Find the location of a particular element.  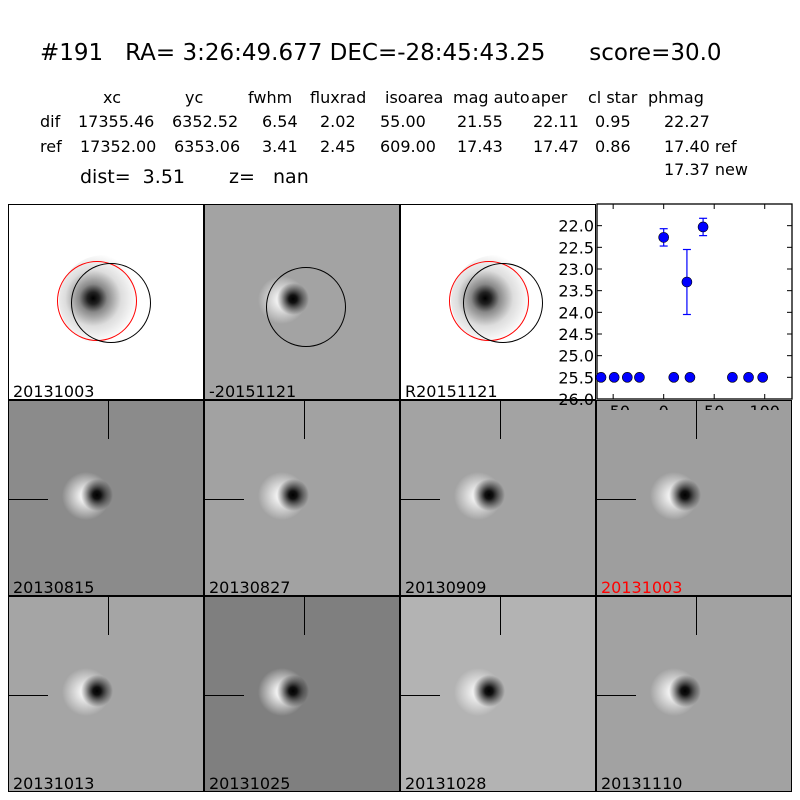

table-cell: 2.45 is located at coordinates (338, 146).